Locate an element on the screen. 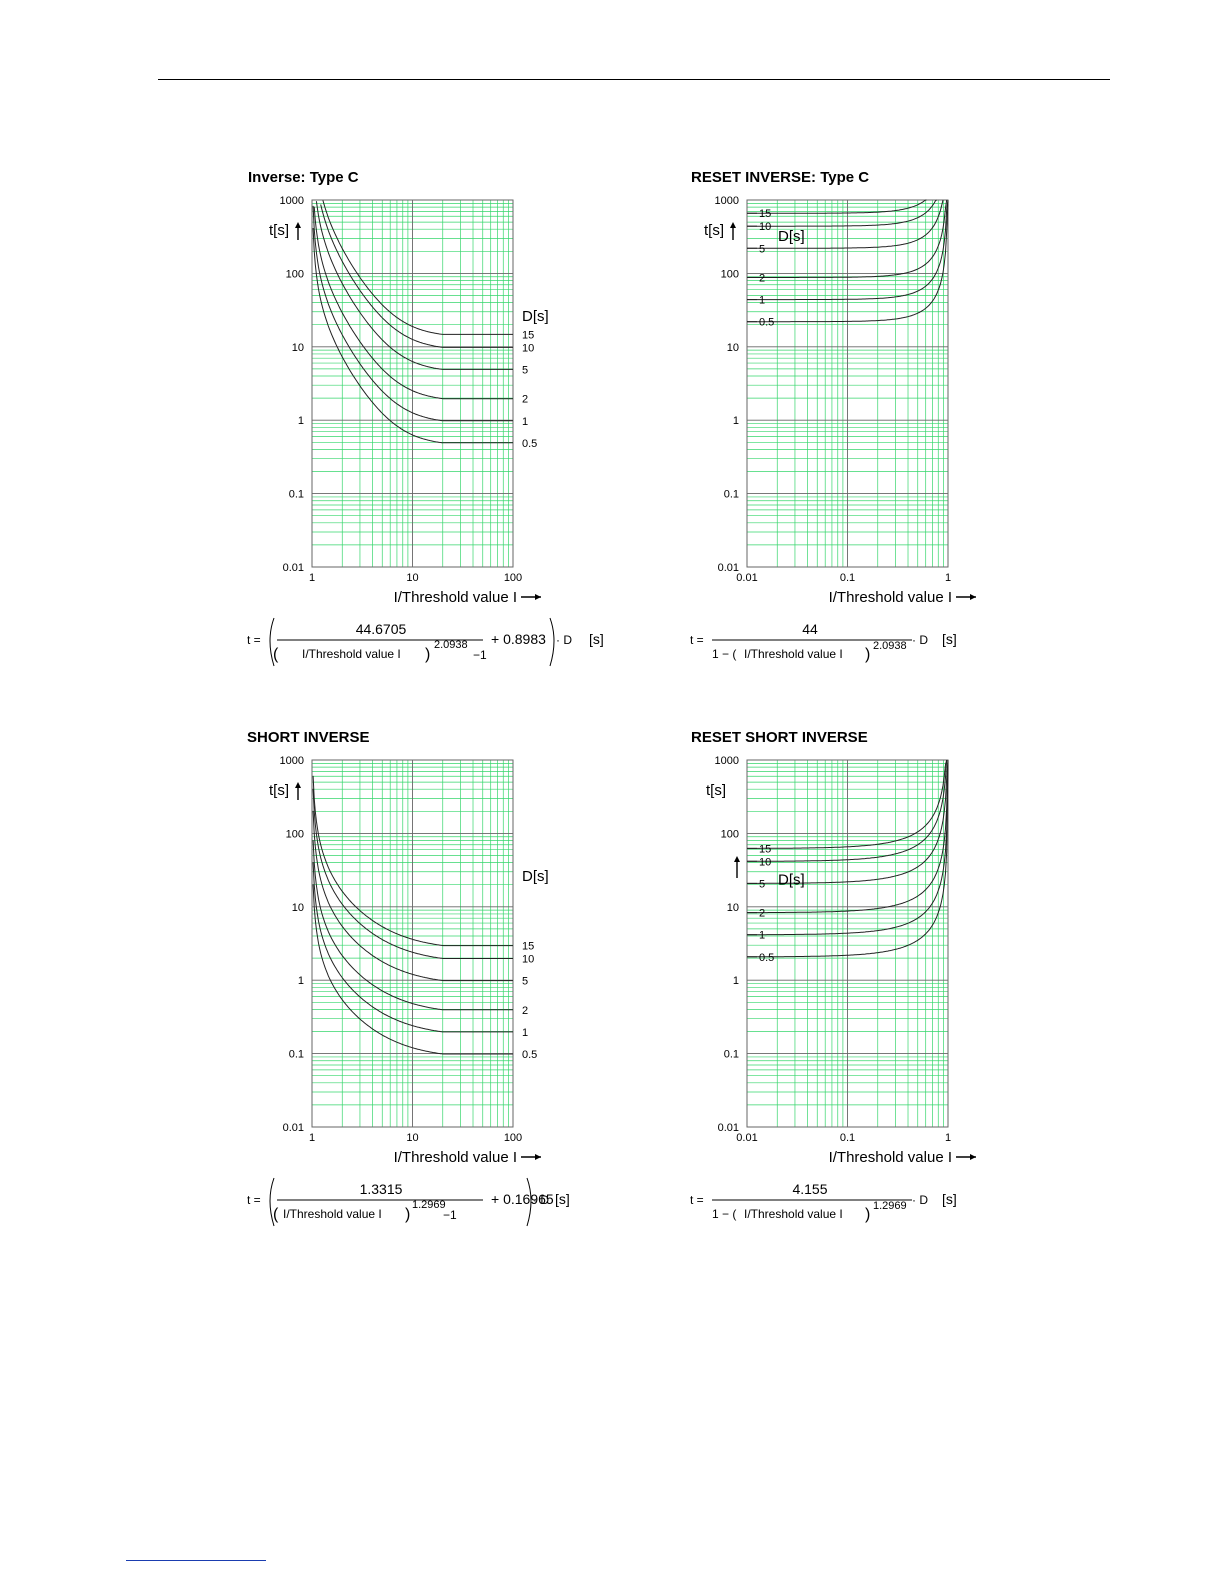  formula-unit: [s] is located at coordinates (949, 1199).